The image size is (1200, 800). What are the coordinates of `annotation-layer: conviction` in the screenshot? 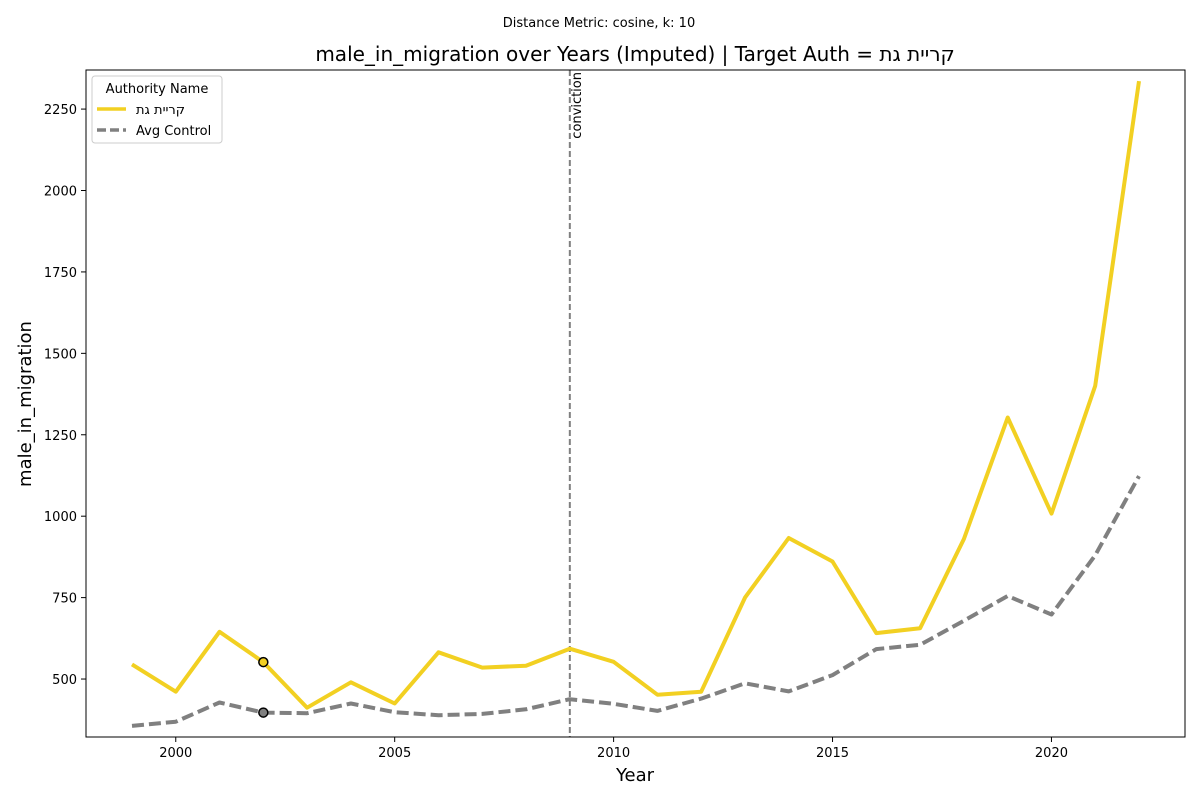 It's located at (576, 403).